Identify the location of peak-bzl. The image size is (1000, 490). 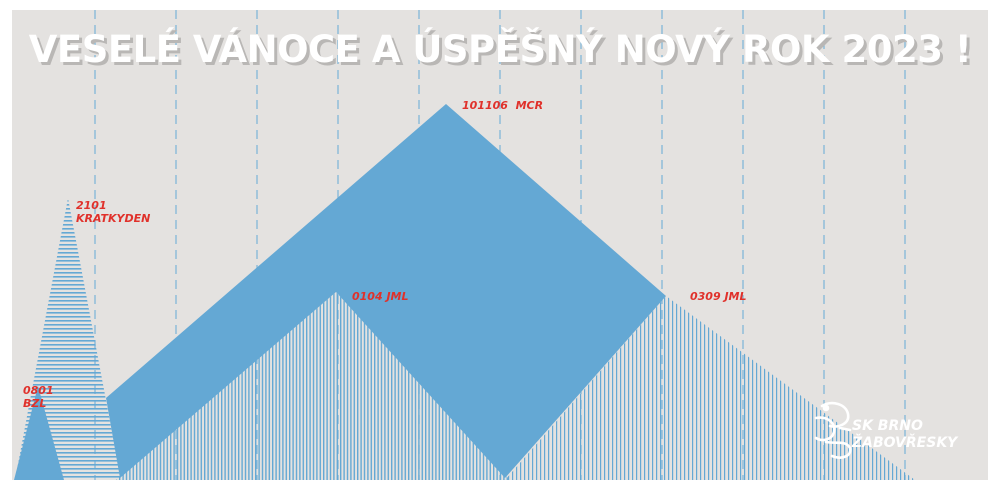
(39, 433).